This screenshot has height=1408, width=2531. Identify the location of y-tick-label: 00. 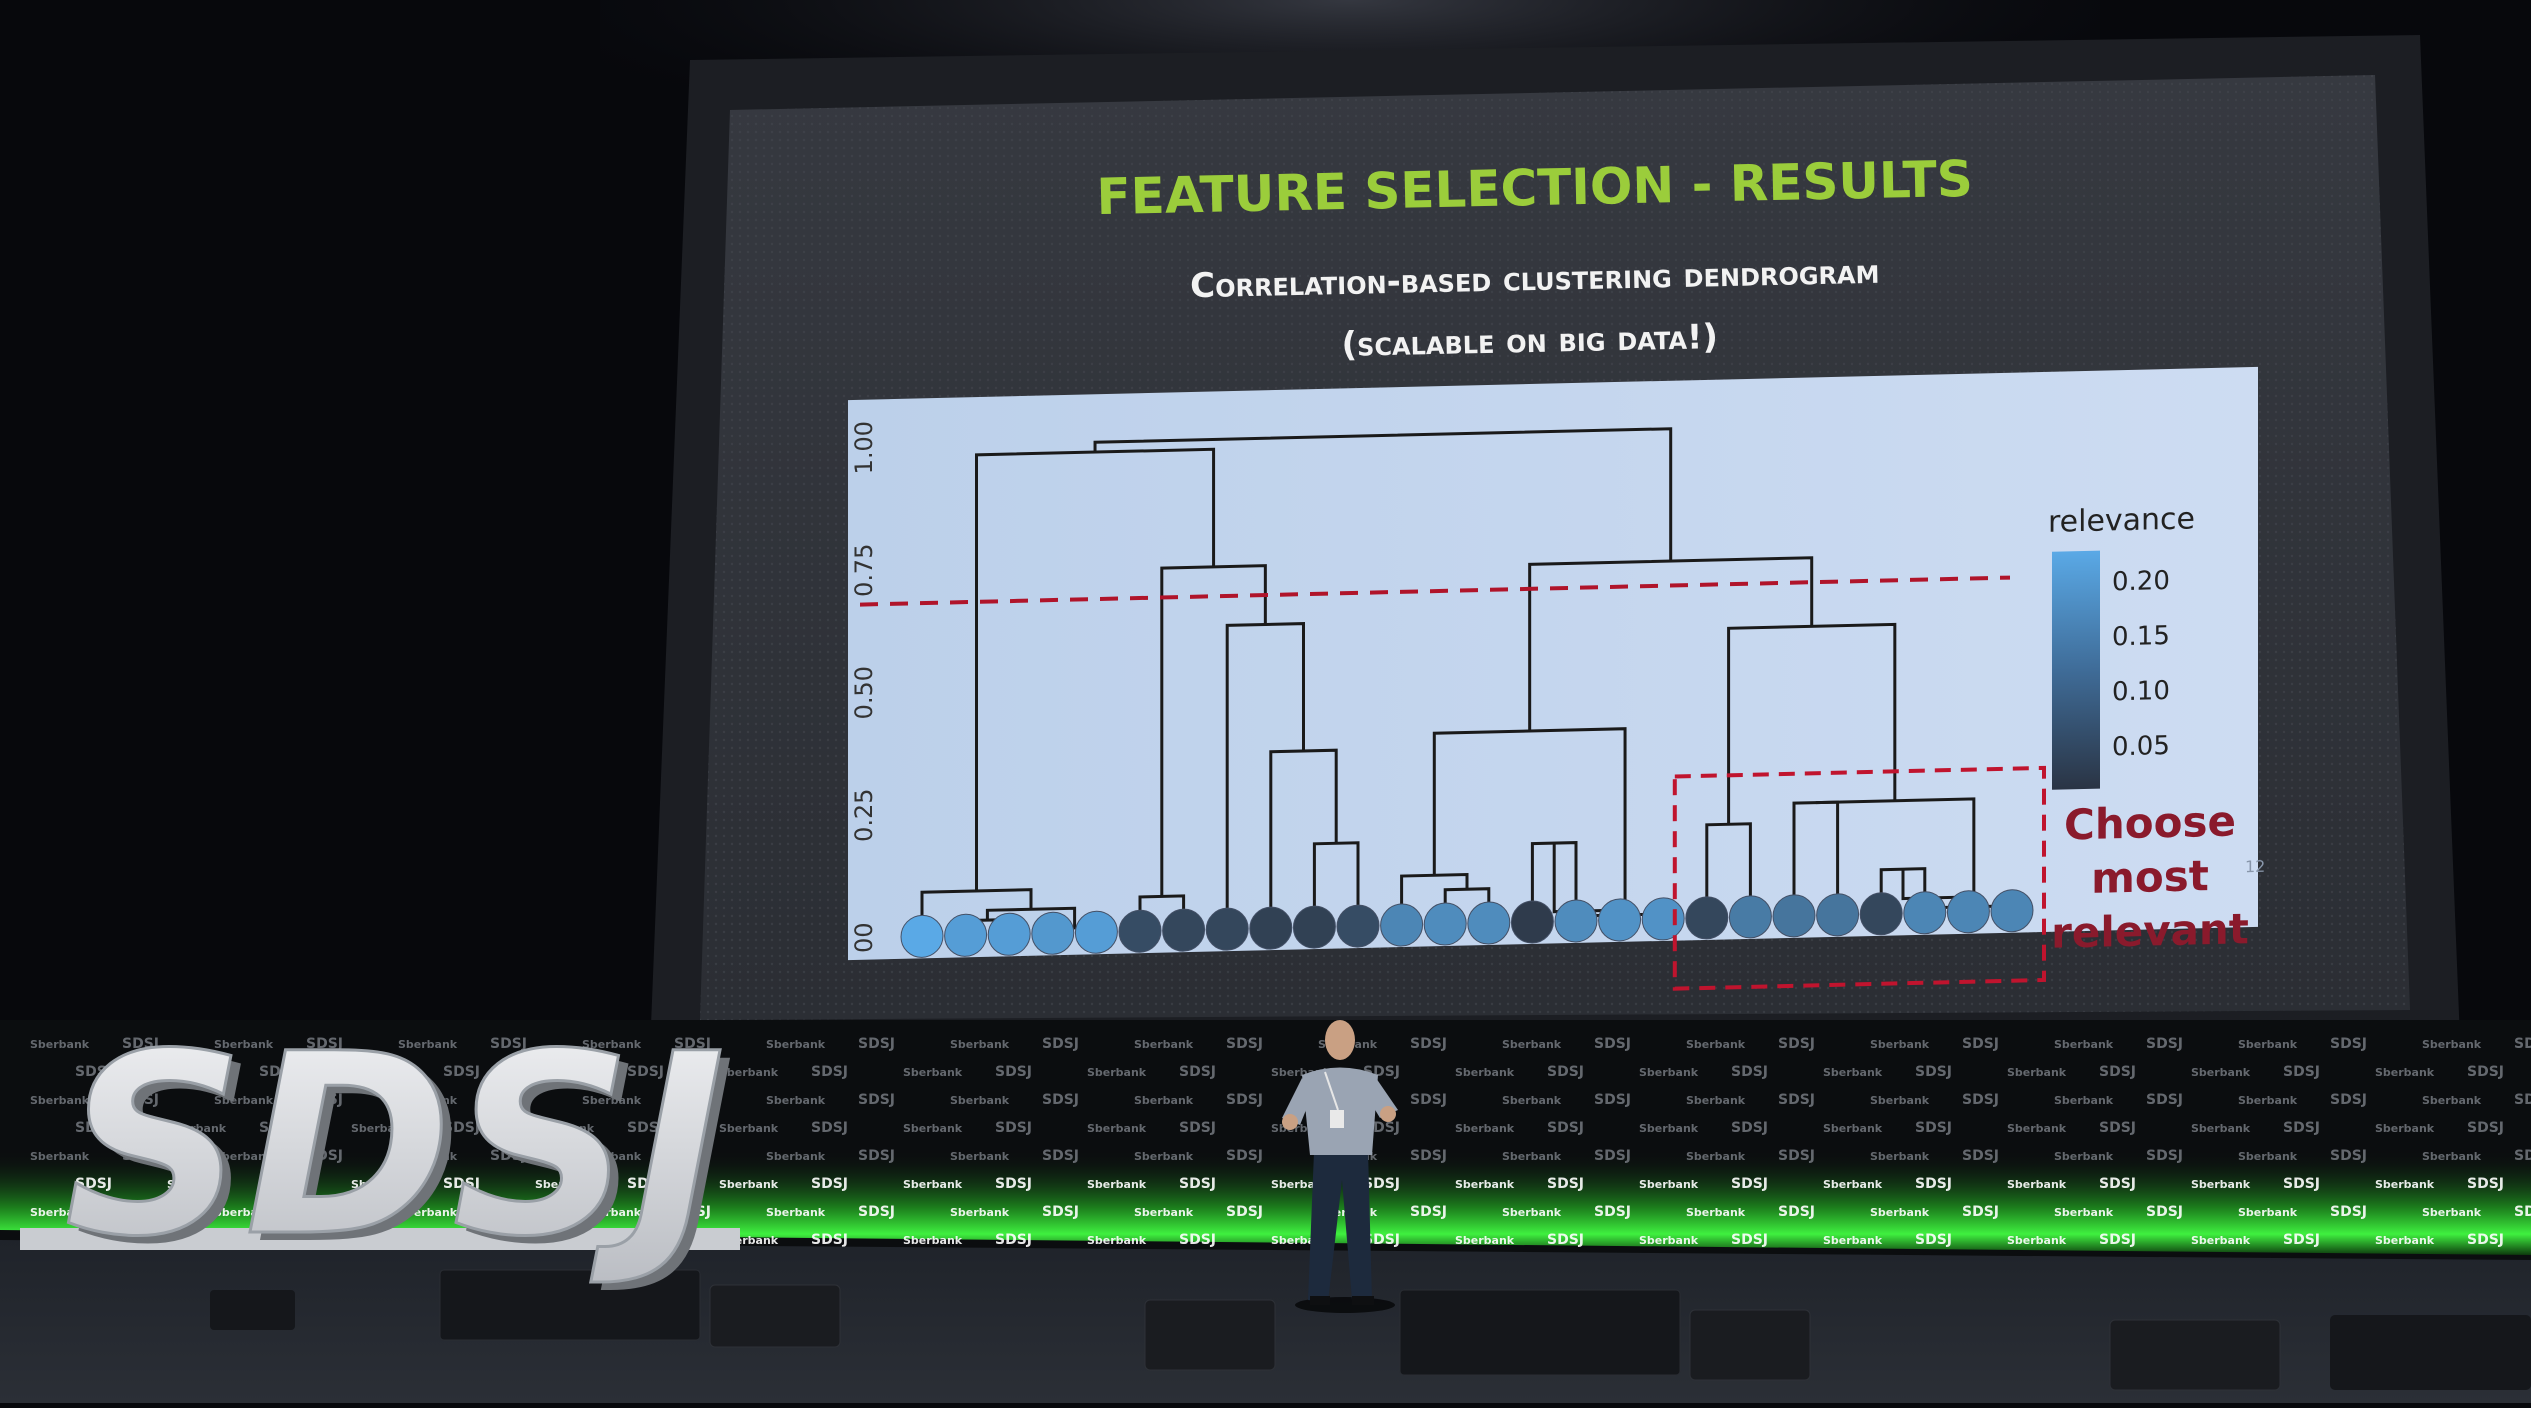
(864, 937).